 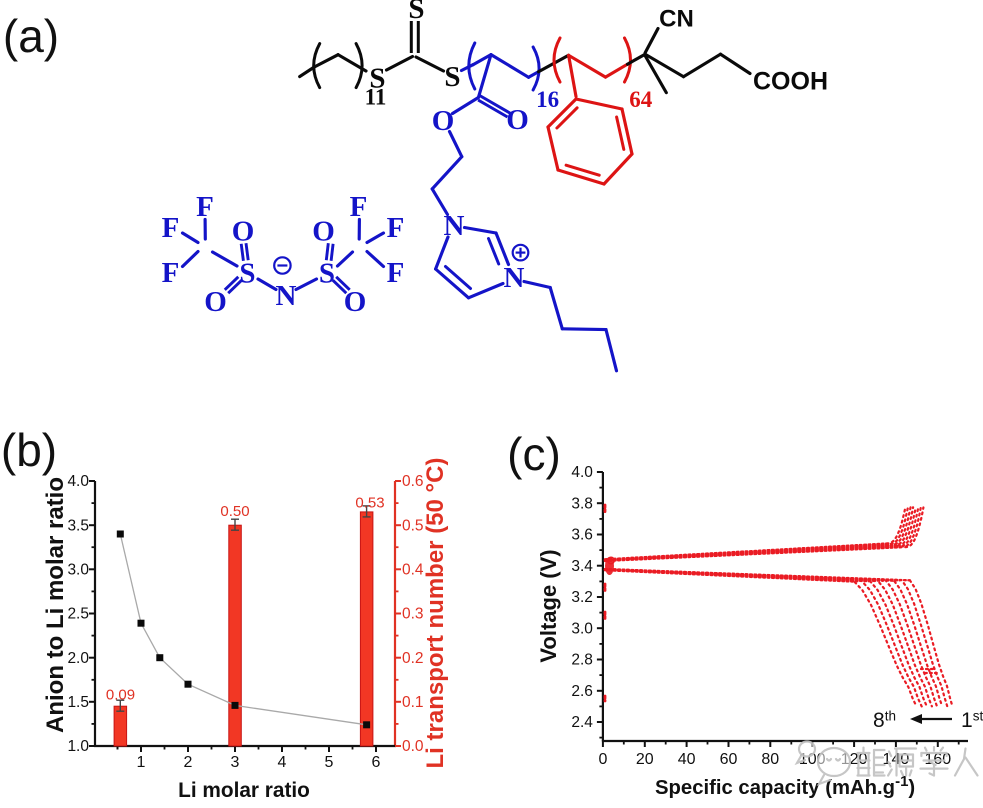 I want to click on svg-text: Li molar ratio, so click(x=244, y=790).